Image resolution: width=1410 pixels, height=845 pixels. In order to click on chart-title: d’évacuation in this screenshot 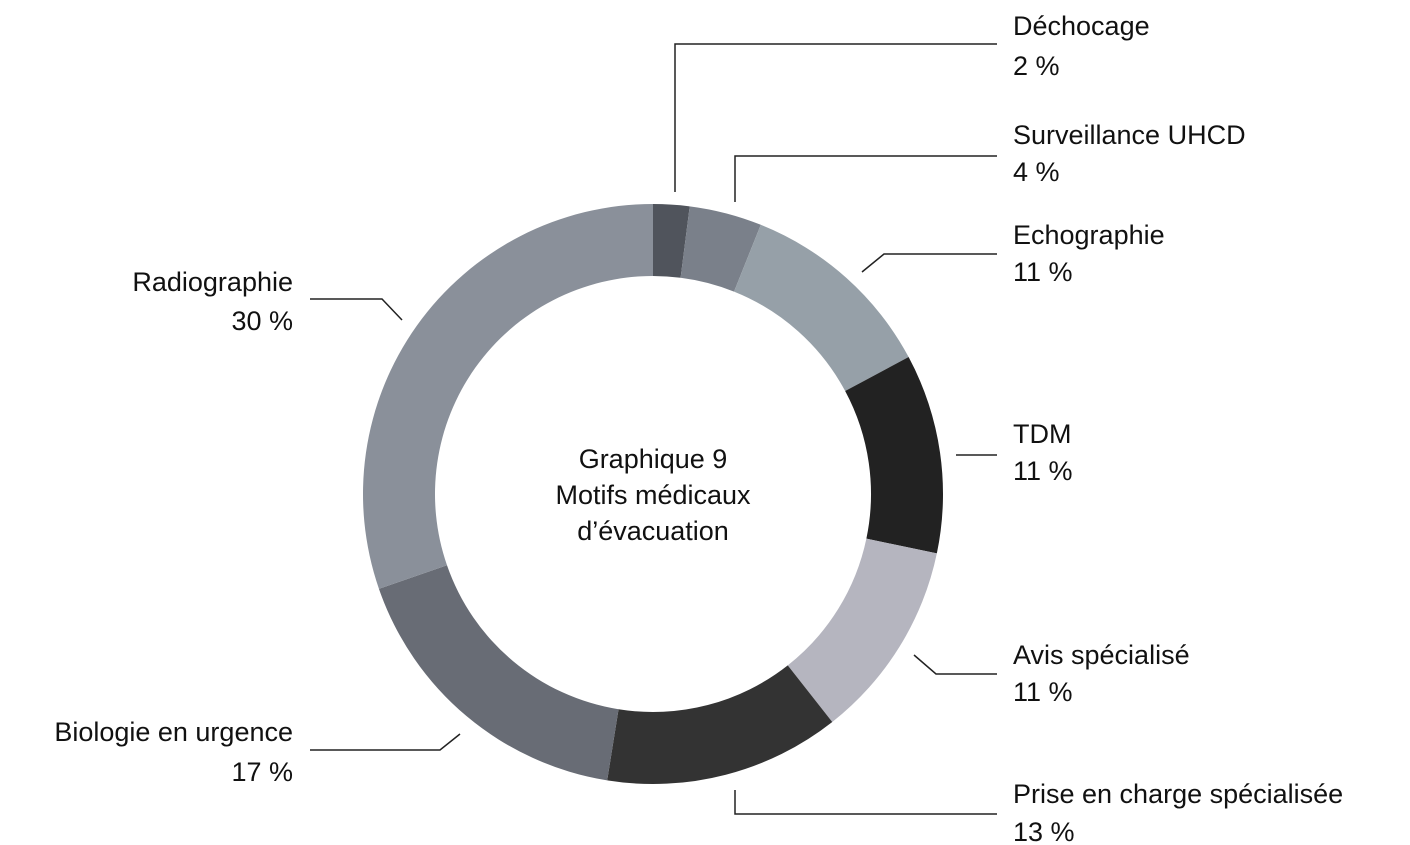, I will do `click(653, 531)`.